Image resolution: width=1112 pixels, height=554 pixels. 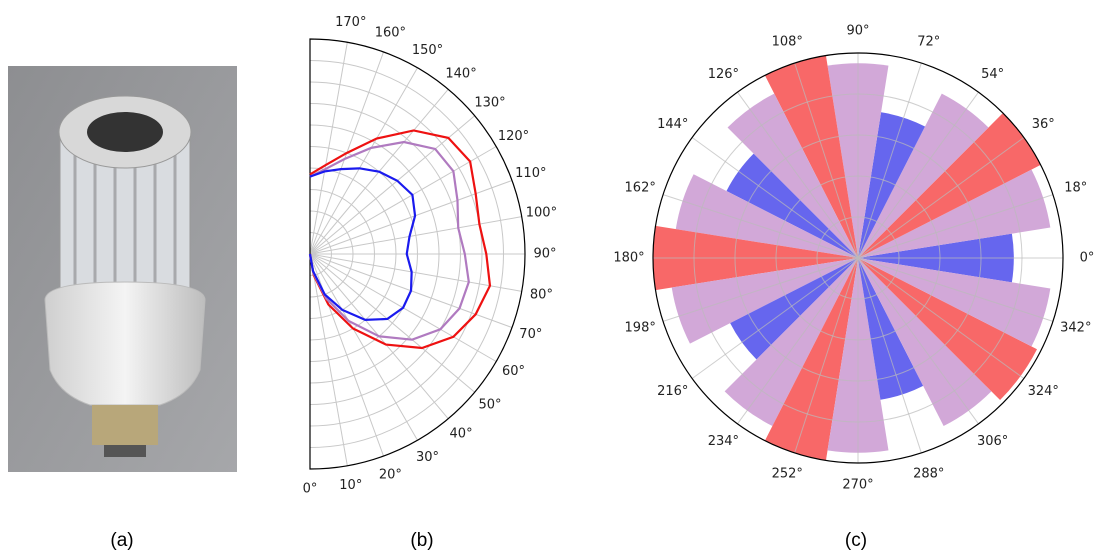 What do you see at coordinates (628, 258) in the screenshot?
I see `theta-tick-label: 180°` at bounding box center [628, 258].